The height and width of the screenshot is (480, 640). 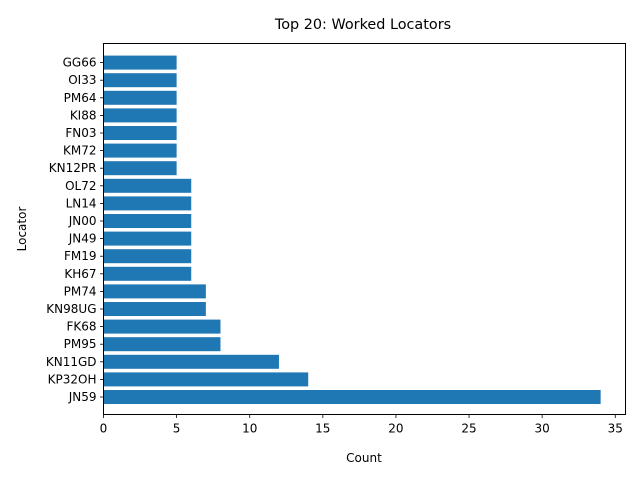 What do you see at coordinates (80, 63) in the screenshot?
I see `y-tick-label: GG66` at bounding box center [80, 63].